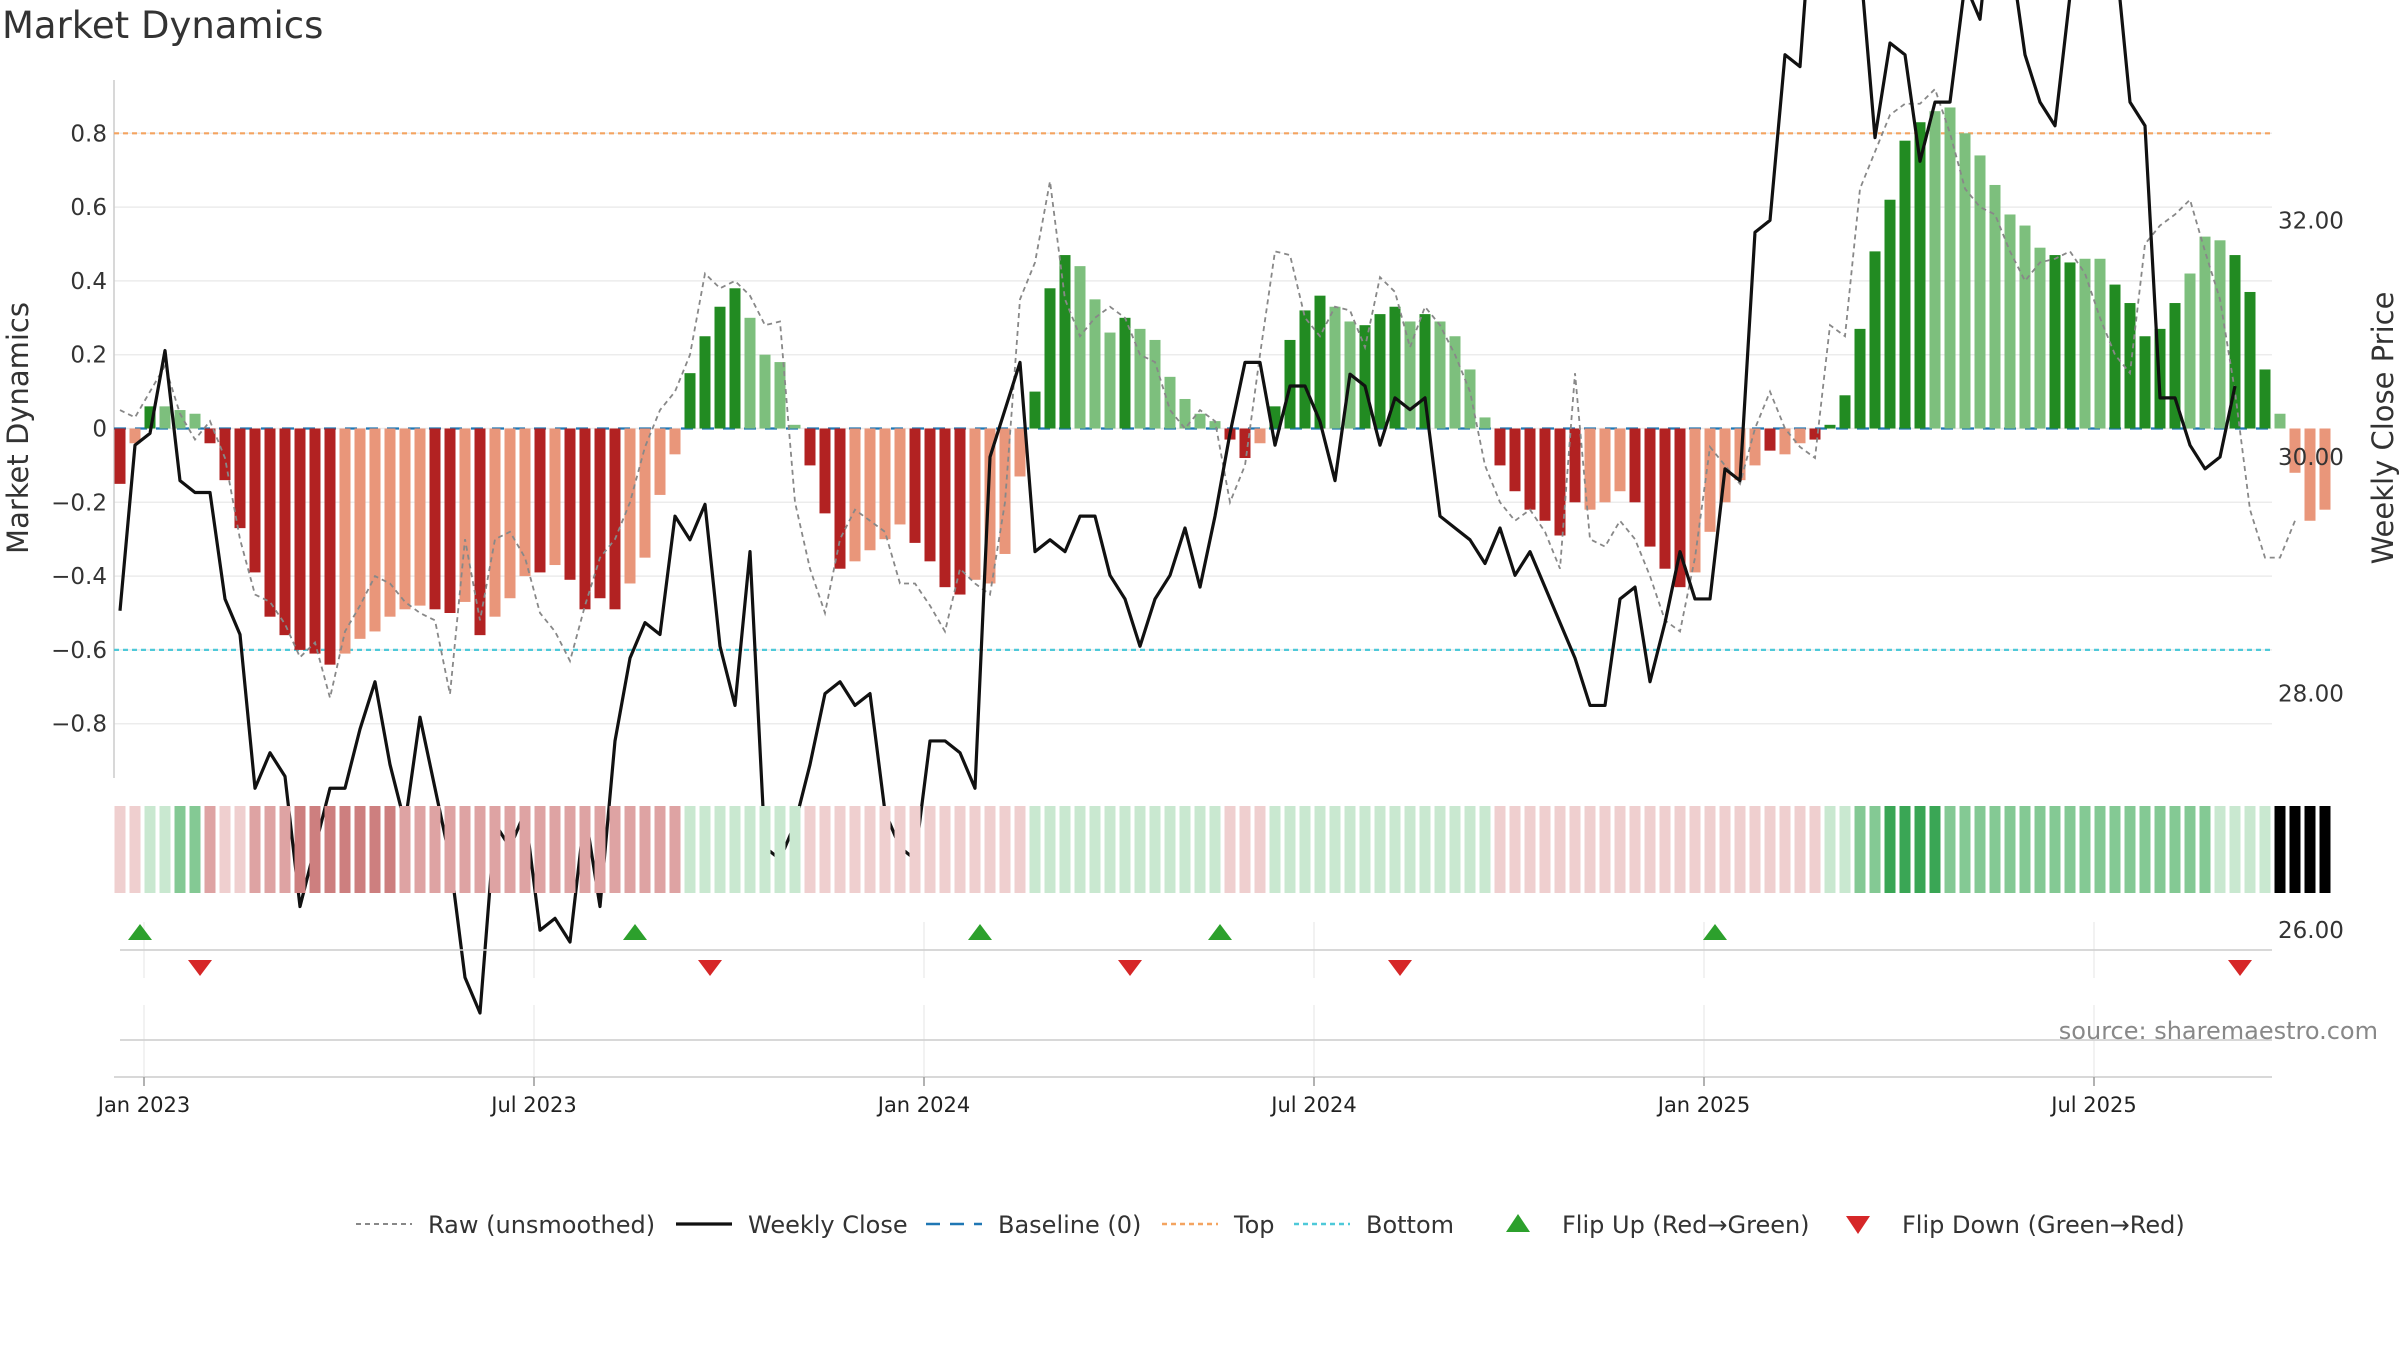 The width and height of the screenshot is (2400, 1350). I want to click on left-tick-label: −0.6, so click(79, 651).